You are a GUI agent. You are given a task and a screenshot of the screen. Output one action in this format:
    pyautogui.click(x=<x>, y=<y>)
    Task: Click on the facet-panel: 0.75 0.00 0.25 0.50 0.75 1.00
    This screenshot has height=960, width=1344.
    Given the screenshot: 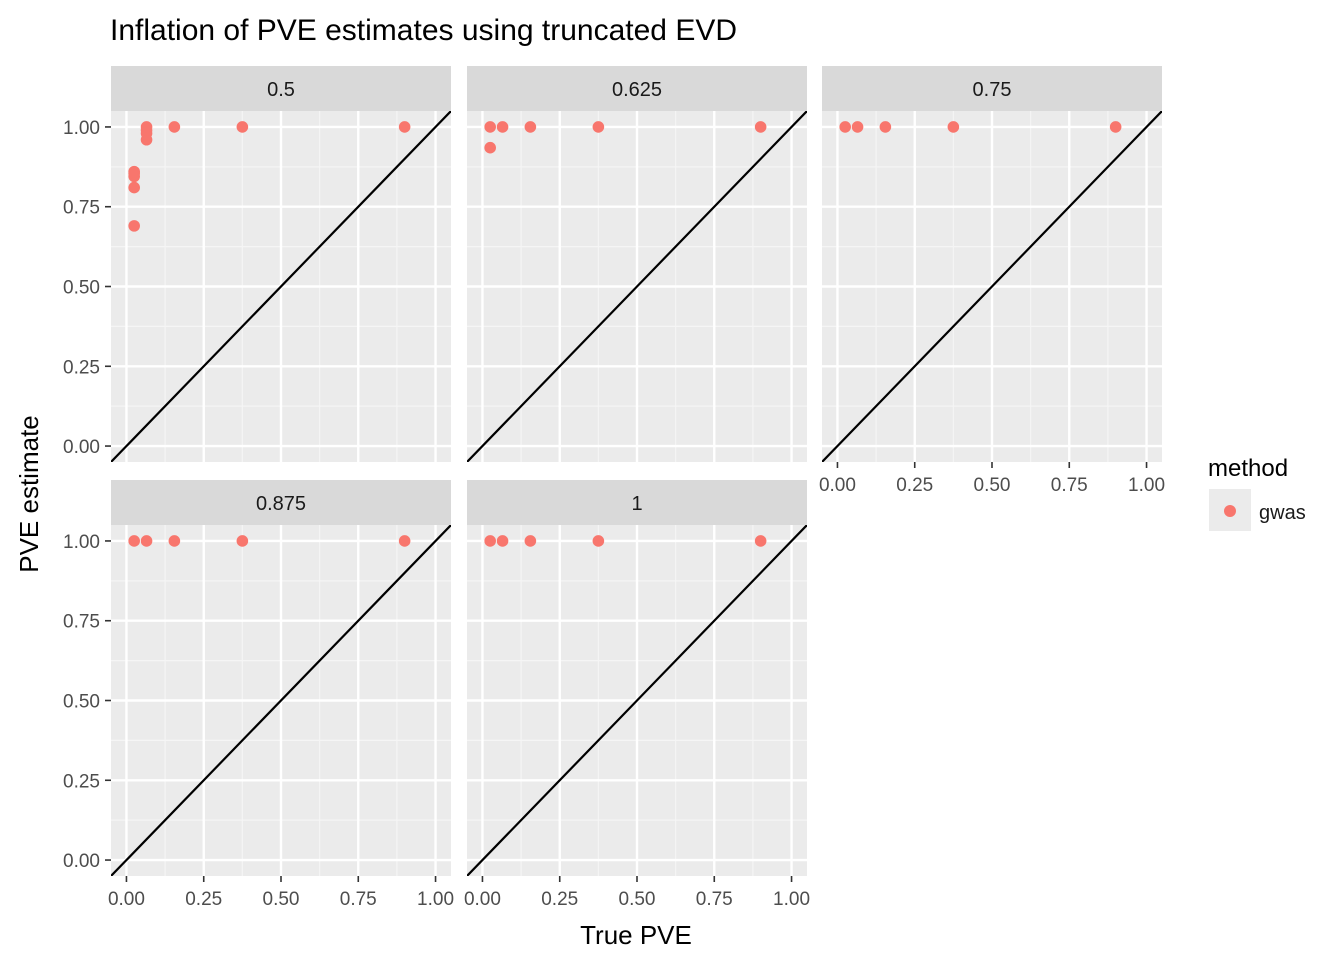 What is the action you would take?
    pyautogui.click(x=992, y=281)
    